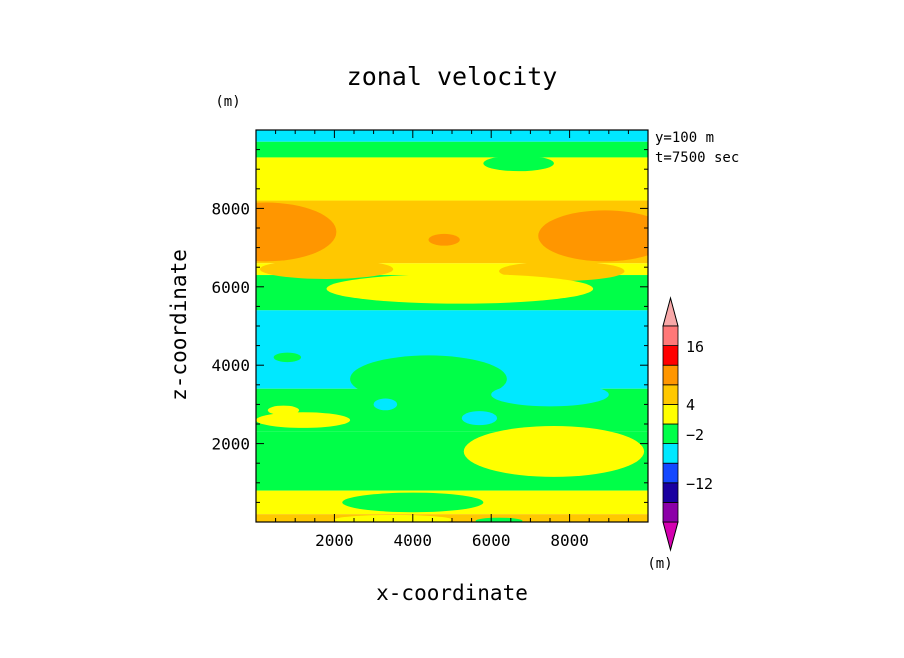  I want to click on y-unit-label: (m), so click(227, 102).